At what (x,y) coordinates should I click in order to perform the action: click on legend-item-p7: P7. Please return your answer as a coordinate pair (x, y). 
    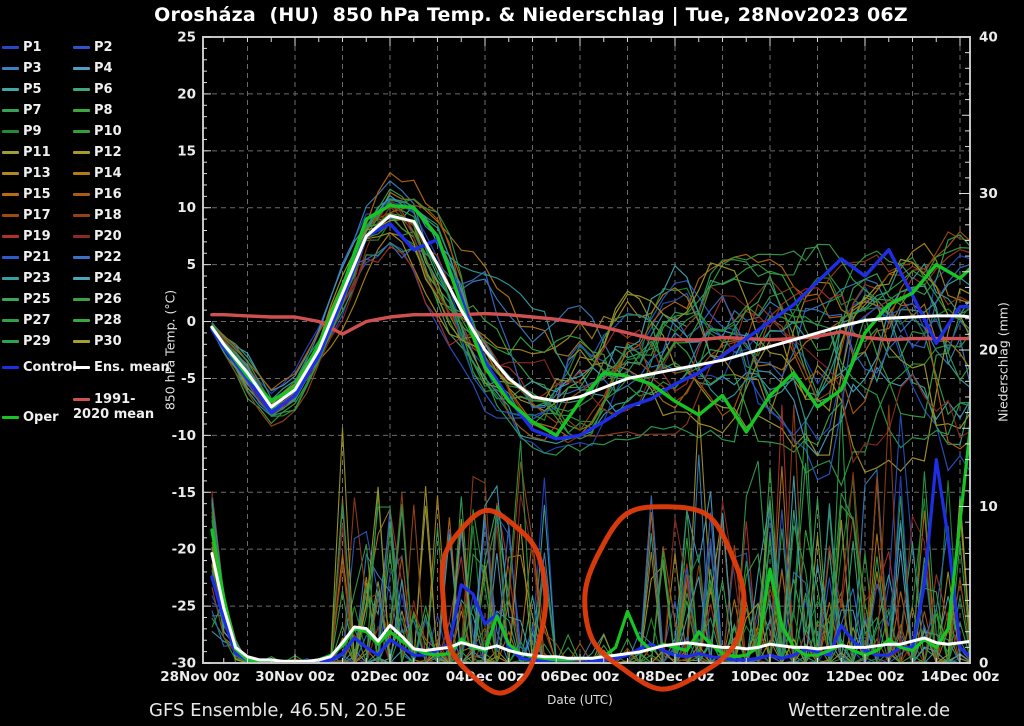
    Looking at the image, I should click on (22, 110).